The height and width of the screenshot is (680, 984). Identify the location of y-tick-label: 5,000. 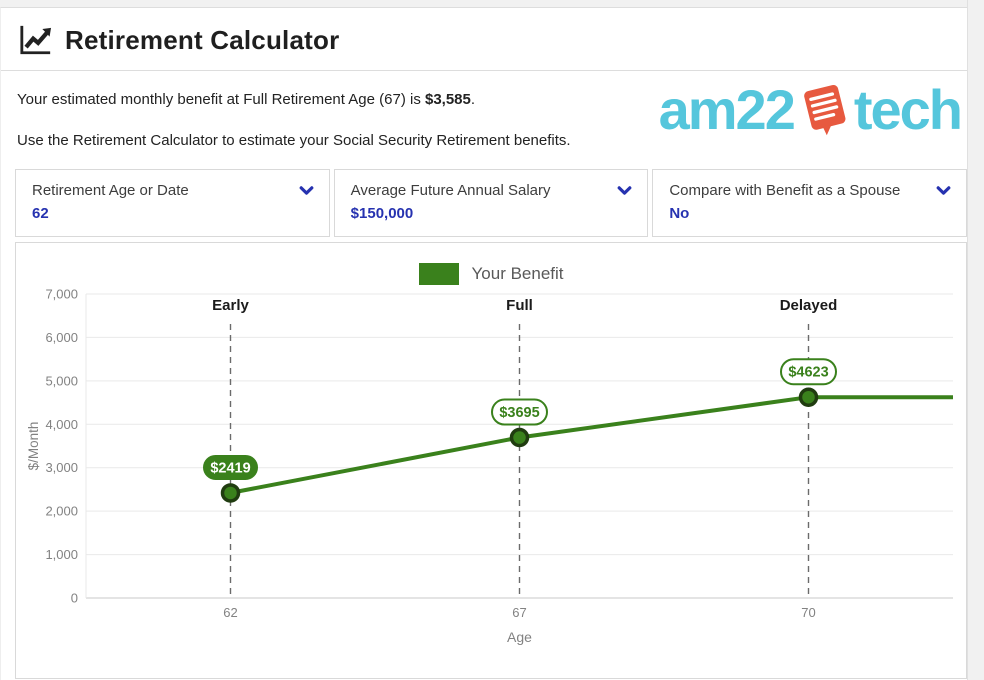
(61, 380).